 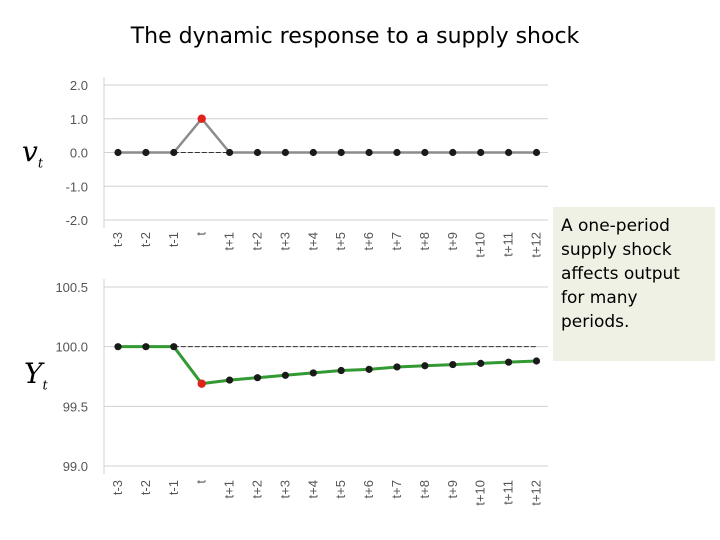 What do you see at coordinates (355, 36) in the screenshot?
I see `chart-title: The dynamic response to a supply shock` at bounding box center [355, 36].